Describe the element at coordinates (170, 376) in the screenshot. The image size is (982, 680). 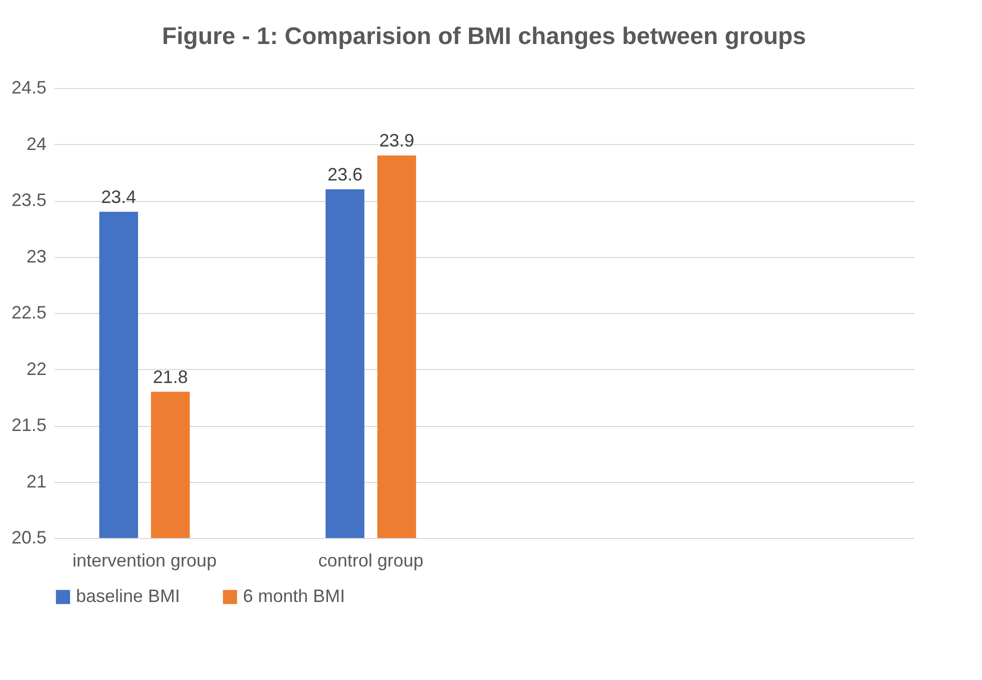
I see `data-label: 21.8` at that location.